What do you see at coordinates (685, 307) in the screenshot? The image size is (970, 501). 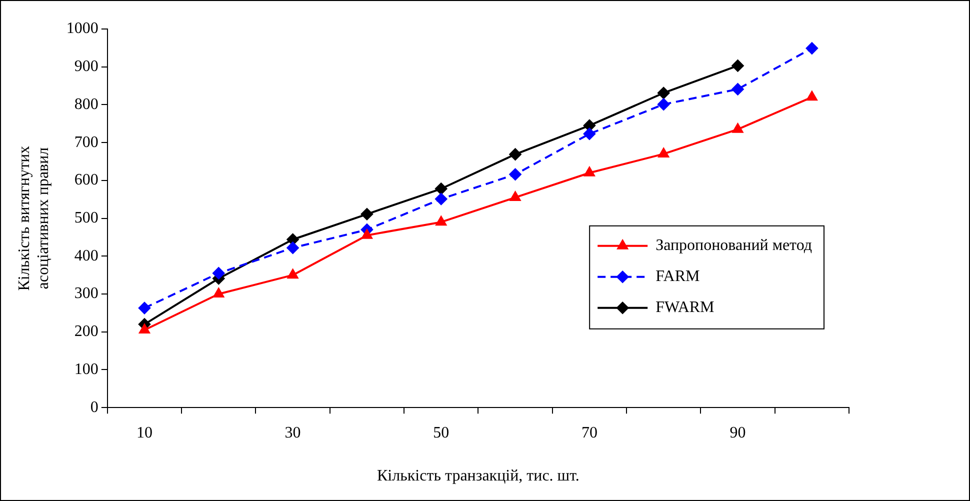 I see `legend-label: FWARM` at bounding box center [685, 307].